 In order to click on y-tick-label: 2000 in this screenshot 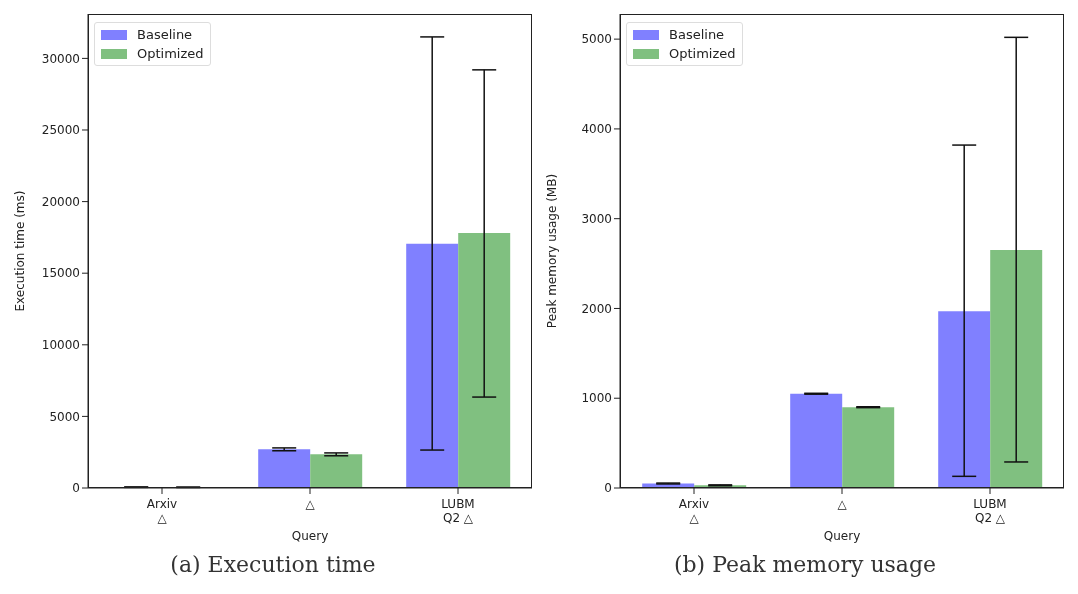, I will do `click(596, 308)`.